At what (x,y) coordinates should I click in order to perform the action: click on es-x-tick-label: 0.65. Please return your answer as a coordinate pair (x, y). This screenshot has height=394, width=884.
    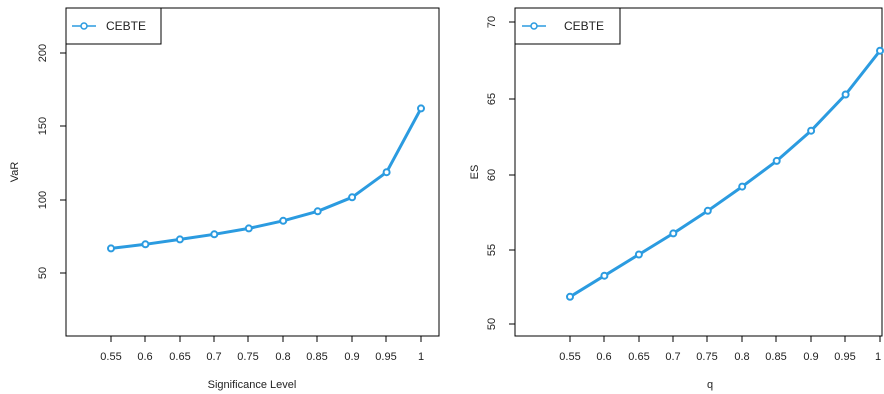
    Looking at the image, I should click on (638, 357).